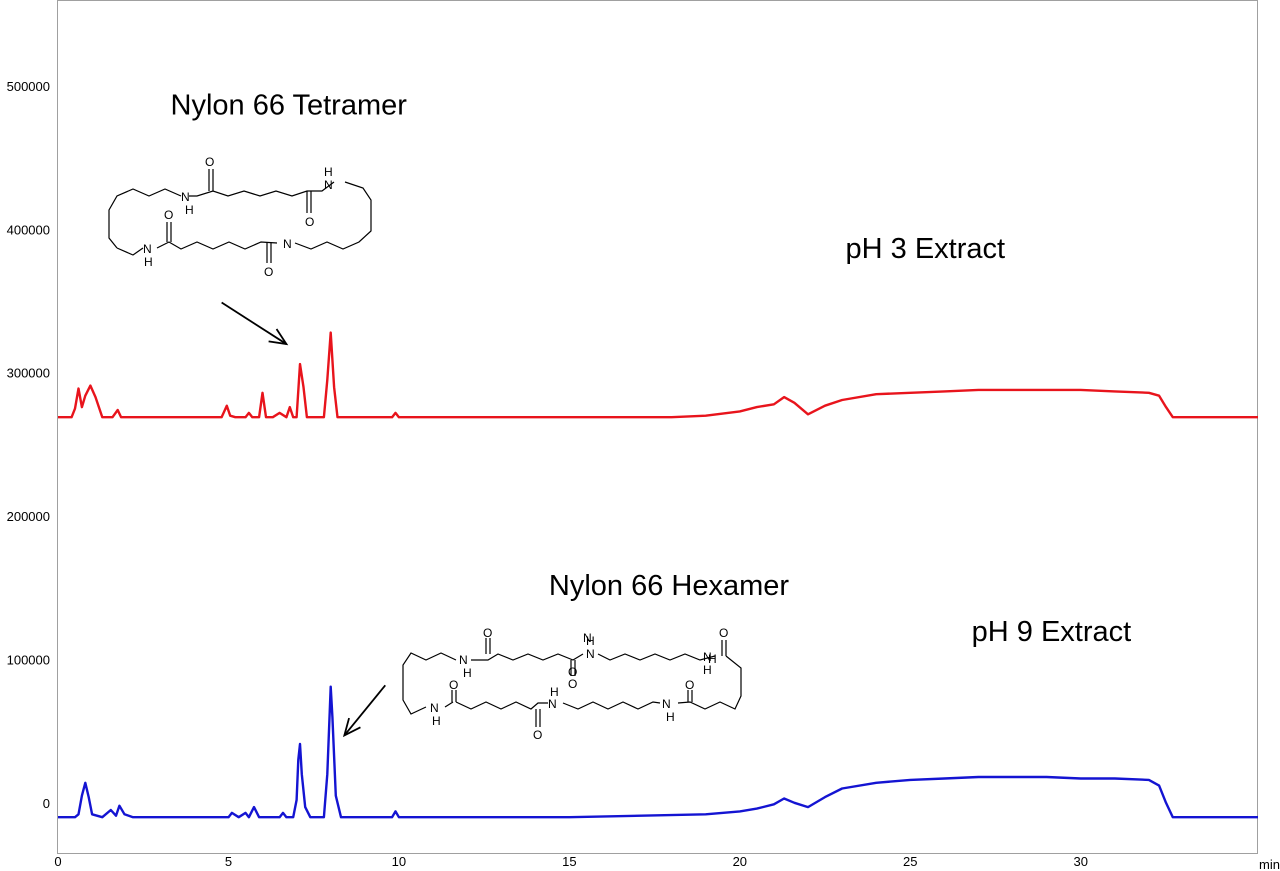 This screenshot has width=1280, height=871. Describe the element at coordinates (28, 445) in the screenshot. I see `y-axis-ticks: 0 100000 200000 300000 400000 500000` at that location.